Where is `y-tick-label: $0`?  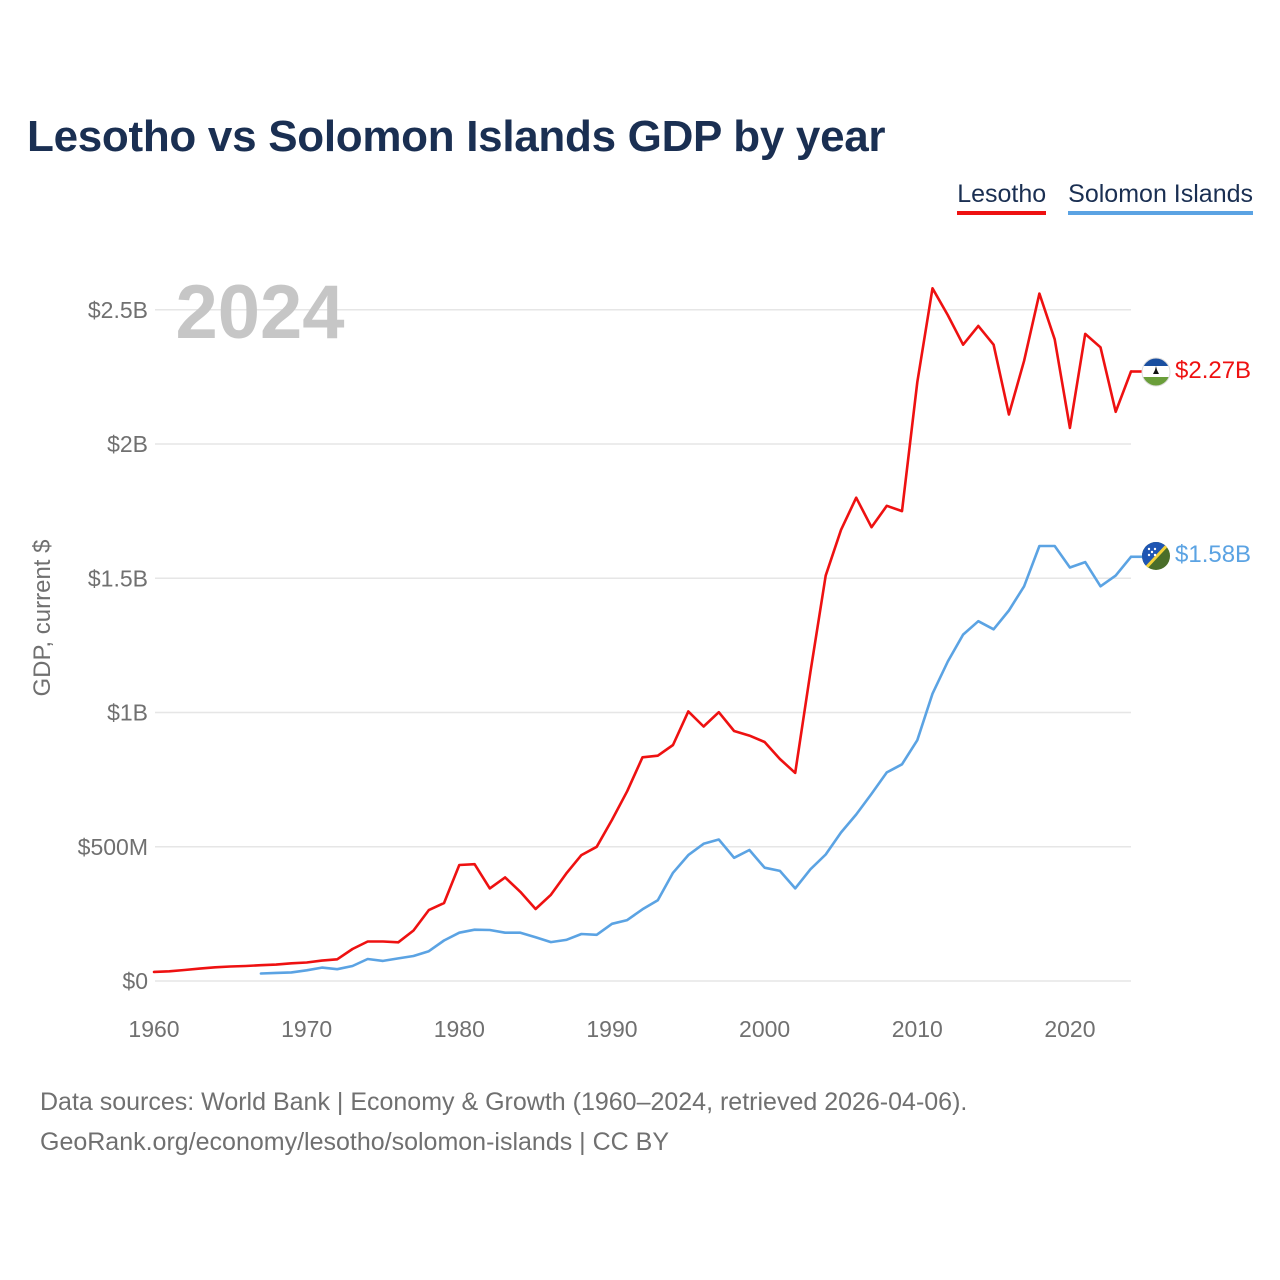 y-tick-label: $0 is located at coordinates (135, 981).